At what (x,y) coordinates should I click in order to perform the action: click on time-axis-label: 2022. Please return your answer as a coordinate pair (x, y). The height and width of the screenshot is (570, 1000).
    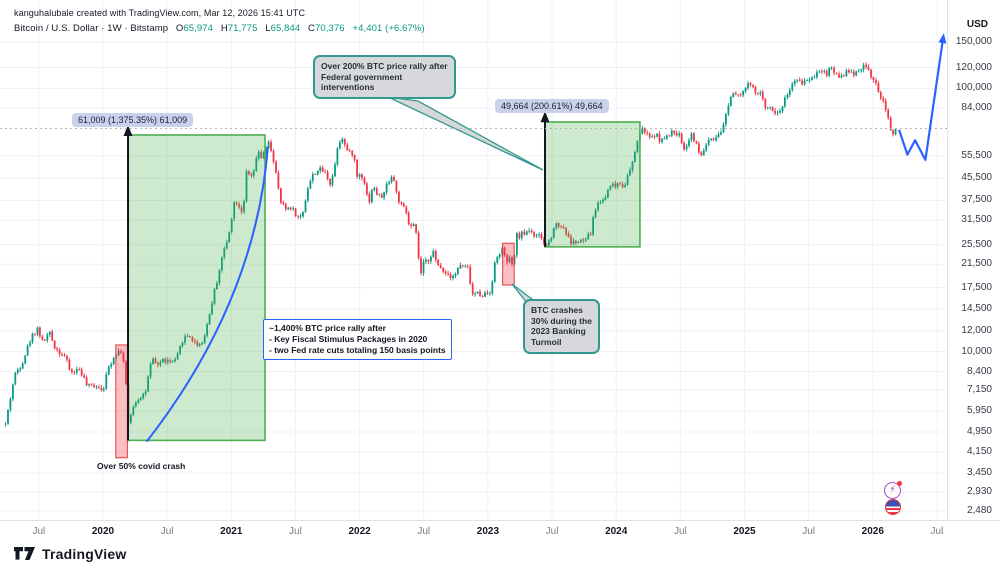
    Looking at the image, I should click on (359, 531).